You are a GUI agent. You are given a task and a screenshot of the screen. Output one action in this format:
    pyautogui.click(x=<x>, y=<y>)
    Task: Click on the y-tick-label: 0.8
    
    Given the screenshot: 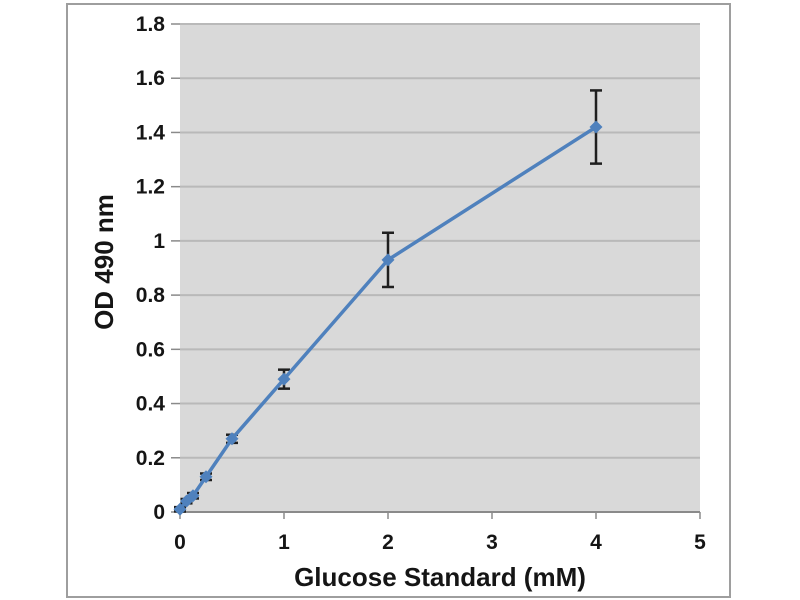 What is the action you would take?
    pyautogui.click(x=151, y=295)
    